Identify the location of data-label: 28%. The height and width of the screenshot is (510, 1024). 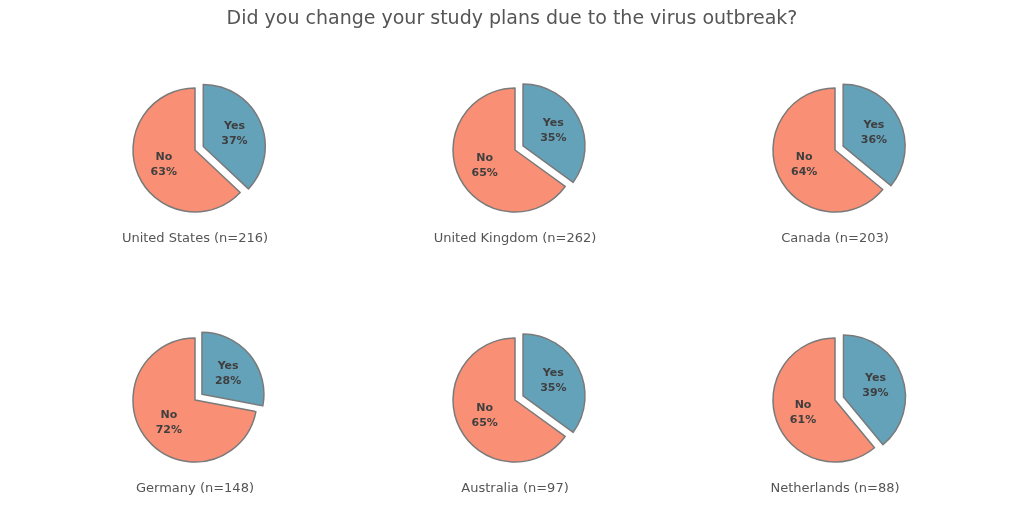
(228, 380).